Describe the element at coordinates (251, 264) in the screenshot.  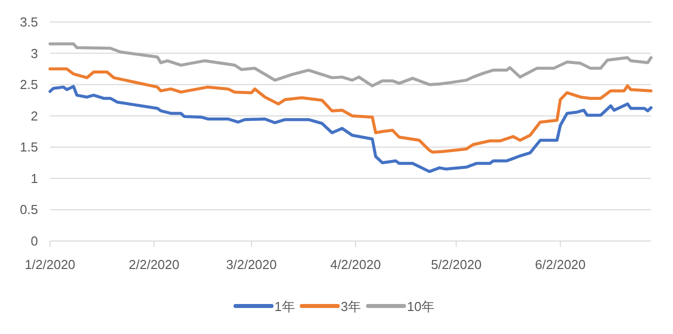
I see `x-tick-label: 3/2/2020` at that location.